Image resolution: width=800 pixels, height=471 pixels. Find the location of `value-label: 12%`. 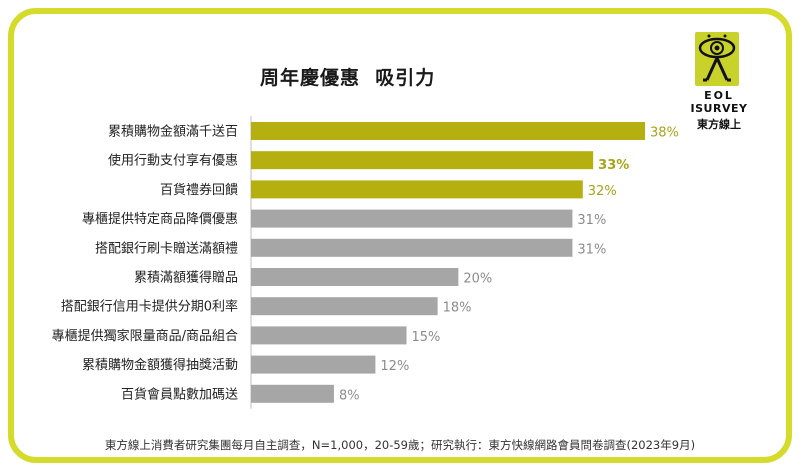

value-label: 12% is located at coordinates (394, 366).